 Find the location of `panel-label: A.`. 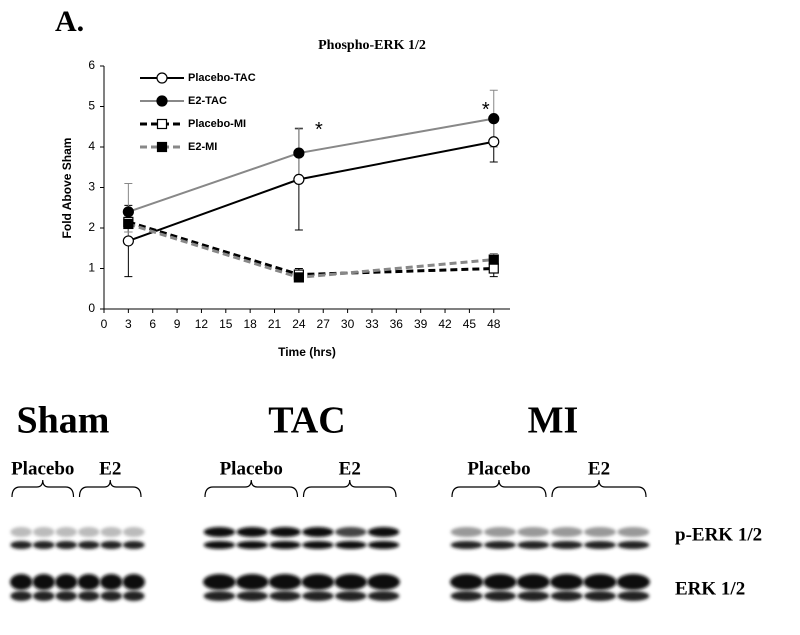

panel-label: A. is located at coordinates (69, 21).